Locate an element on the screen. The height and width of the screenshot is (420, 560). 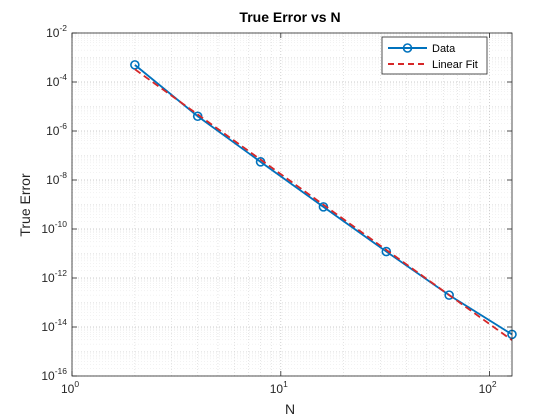
y-tick-label: 10⁻⁴ is located at coordinates (56, 80).